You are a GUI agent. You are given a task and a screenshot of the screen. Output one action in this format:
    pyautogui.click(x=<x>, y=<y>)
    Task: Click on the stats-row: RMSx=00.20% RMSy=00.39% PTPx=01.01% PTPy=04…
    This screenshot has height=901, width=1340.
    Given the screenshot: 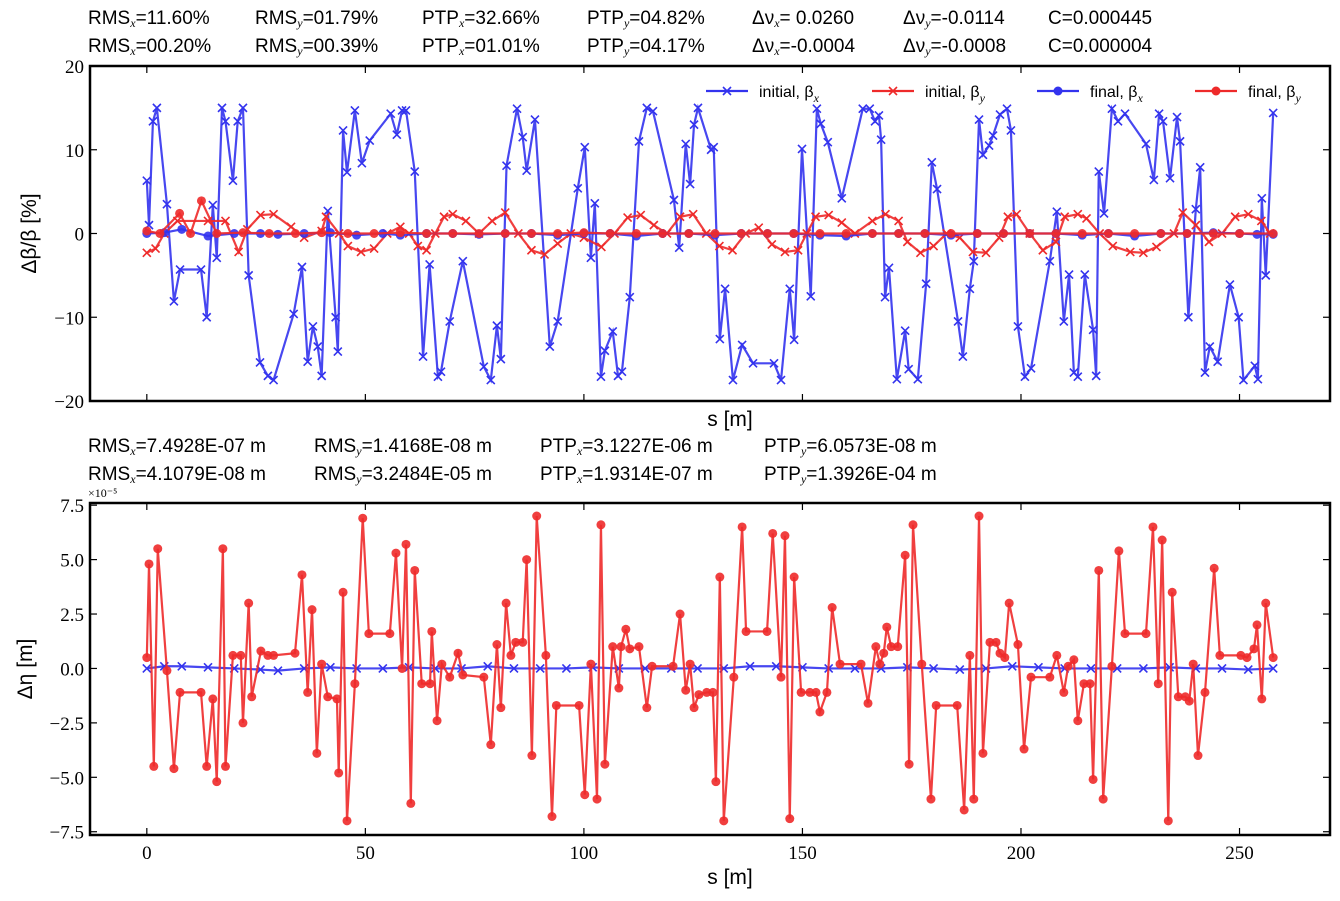 What is the action you would take?
    pyautogui.click(x=620, y=49)
    